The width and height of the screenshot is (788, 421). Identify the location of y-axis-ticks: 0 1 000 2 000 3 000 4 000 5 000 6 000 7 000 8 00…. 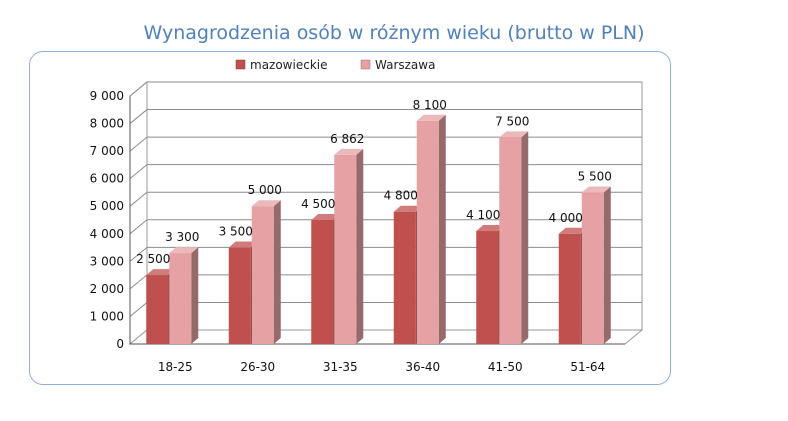
(107, 220).